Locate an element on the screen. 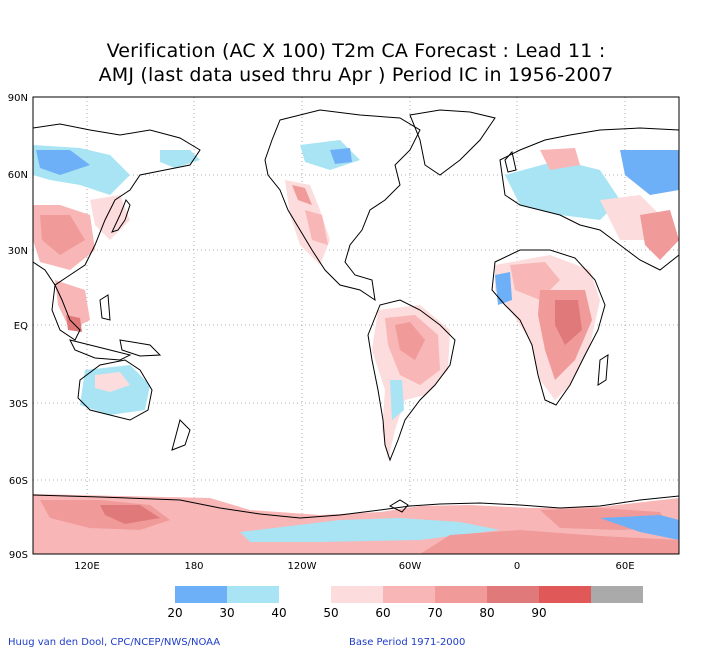 This screenshot has width=712, height=650. lat-label: 30N is located at coordinates (18, 251).